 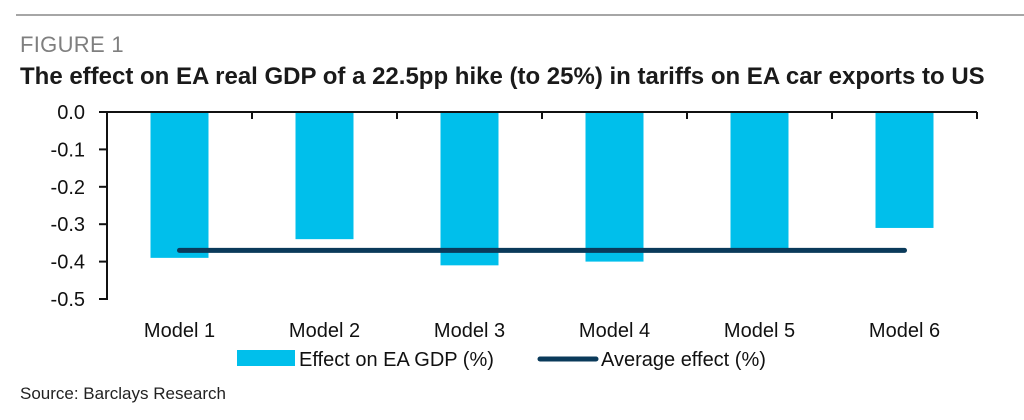 What do you see at coordinates (324, 331) in the screenshot?
I see `x-category-label: Model 2` at bounding box center [324, 331].